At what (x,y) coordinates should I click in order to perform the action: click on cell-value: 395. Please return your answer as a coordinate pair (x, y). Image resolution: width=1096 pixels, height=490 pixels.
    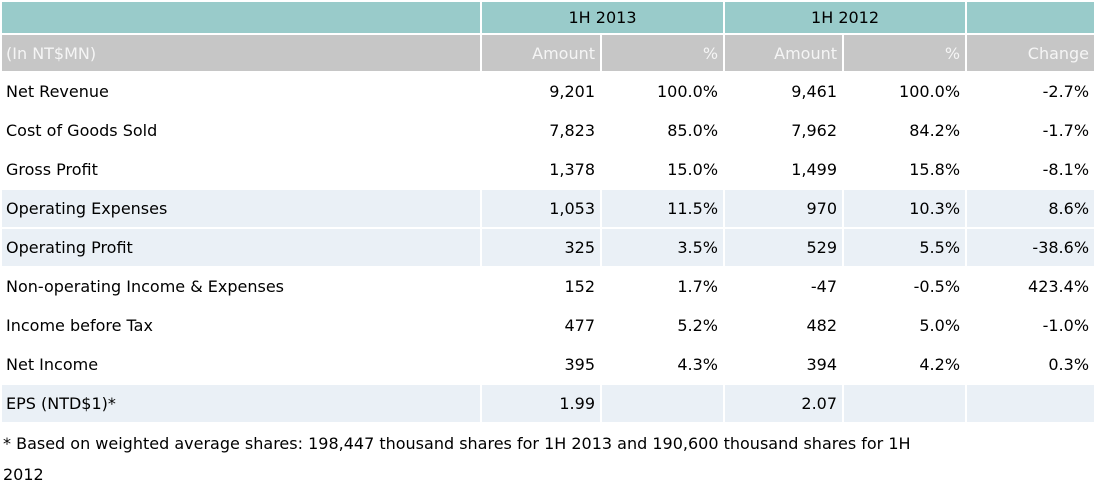
    Looking at the image, I should click on (541, 364).